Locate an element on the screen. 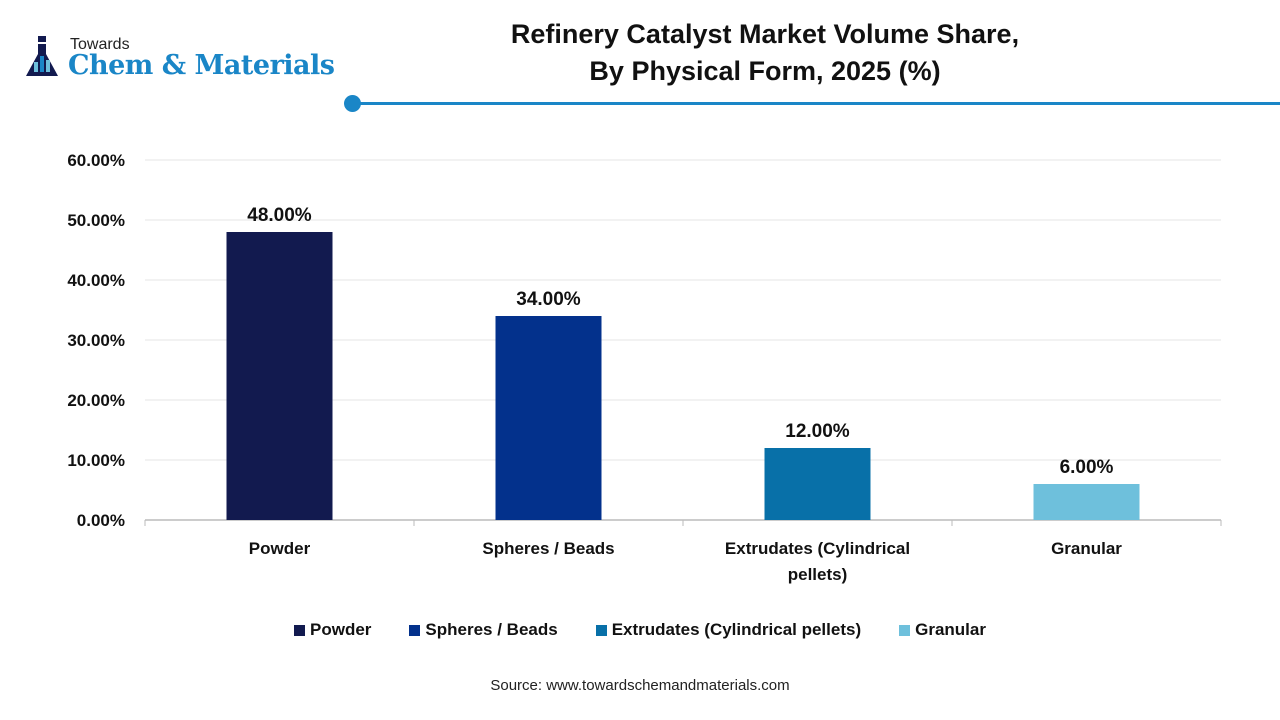 This screenshot has width=1280, height=720. legend-item: Powder is located at coordinates (332, 630).